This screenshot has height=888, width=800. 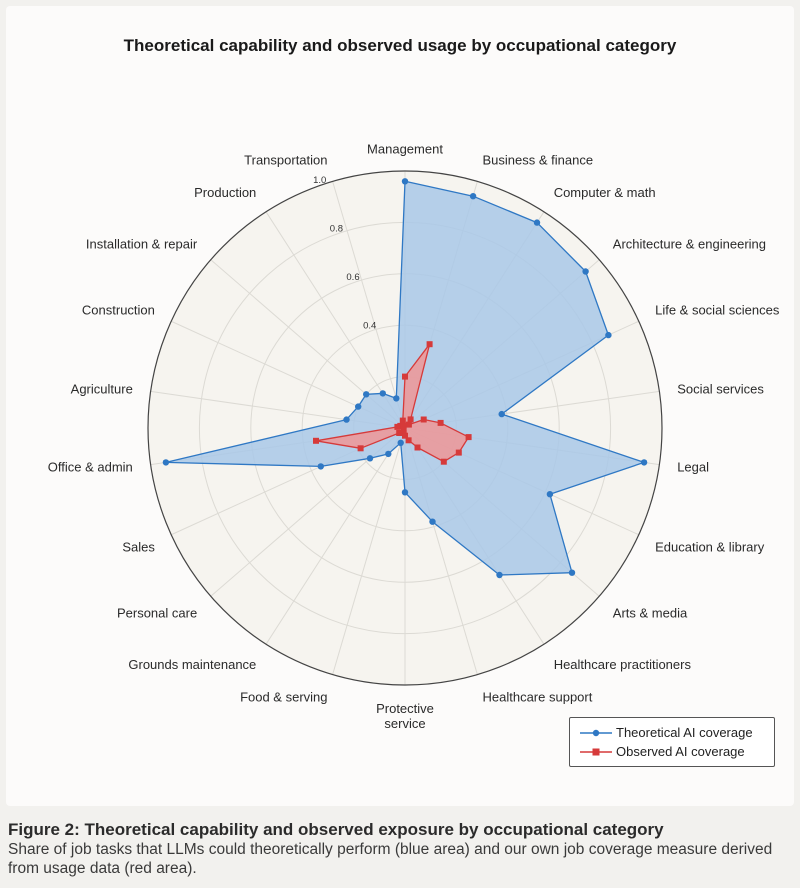 What do you see at coordinates (382, 393) in the screenshot?
I see `data-point-theoretical-ai-coverage-production` at bounding box center [382, 393].